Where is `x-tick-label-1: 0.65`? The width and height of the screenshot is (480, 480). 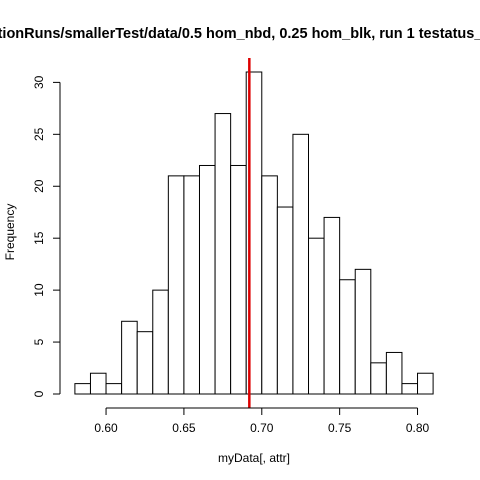 x-tick-label-1: 0.65 is located at coordinates (184, 428).